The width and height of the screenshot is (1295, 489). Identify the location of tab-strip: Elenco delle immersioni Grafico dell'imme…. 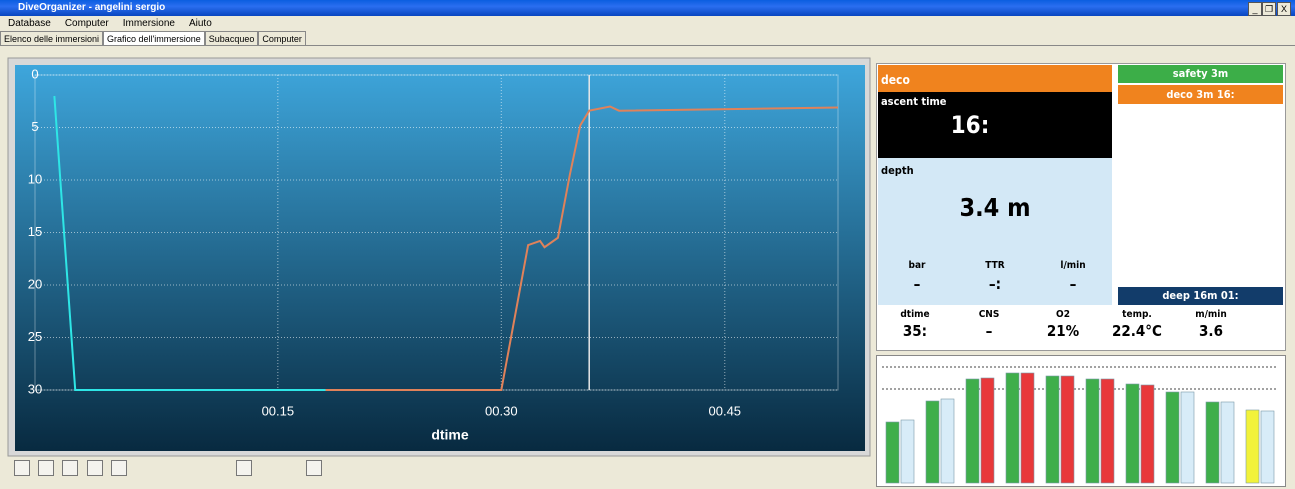
(153, 38).